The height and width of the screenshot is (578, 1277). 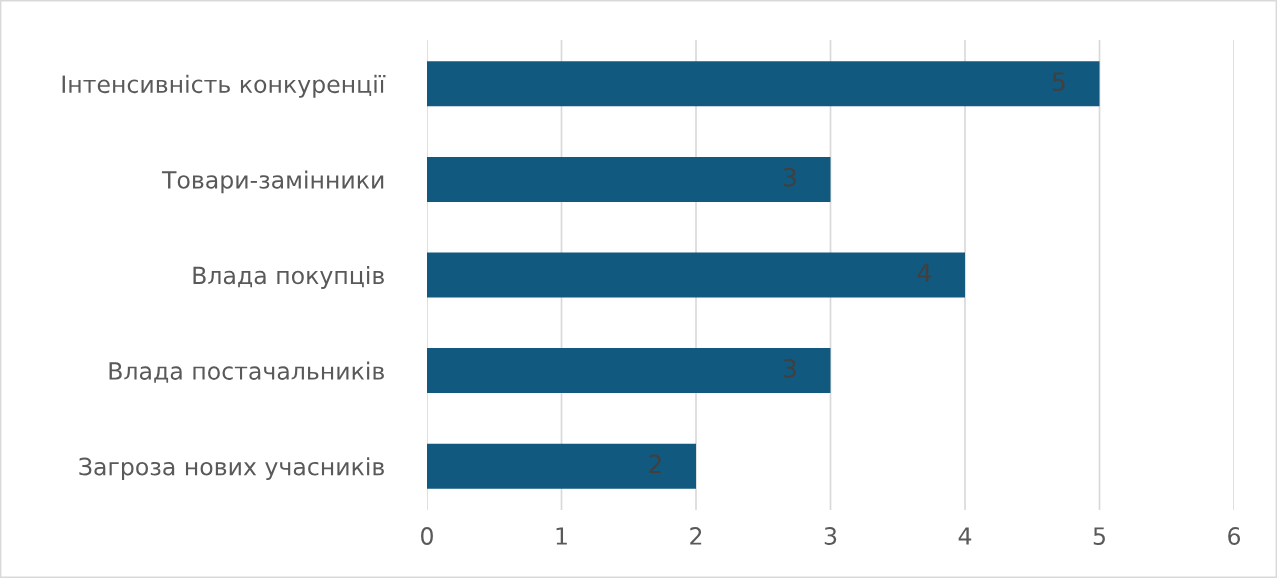 What do you see at coordinates (924, 272) in the screenshot?
I see `data-label: 4` at bounding box center [924, 272].